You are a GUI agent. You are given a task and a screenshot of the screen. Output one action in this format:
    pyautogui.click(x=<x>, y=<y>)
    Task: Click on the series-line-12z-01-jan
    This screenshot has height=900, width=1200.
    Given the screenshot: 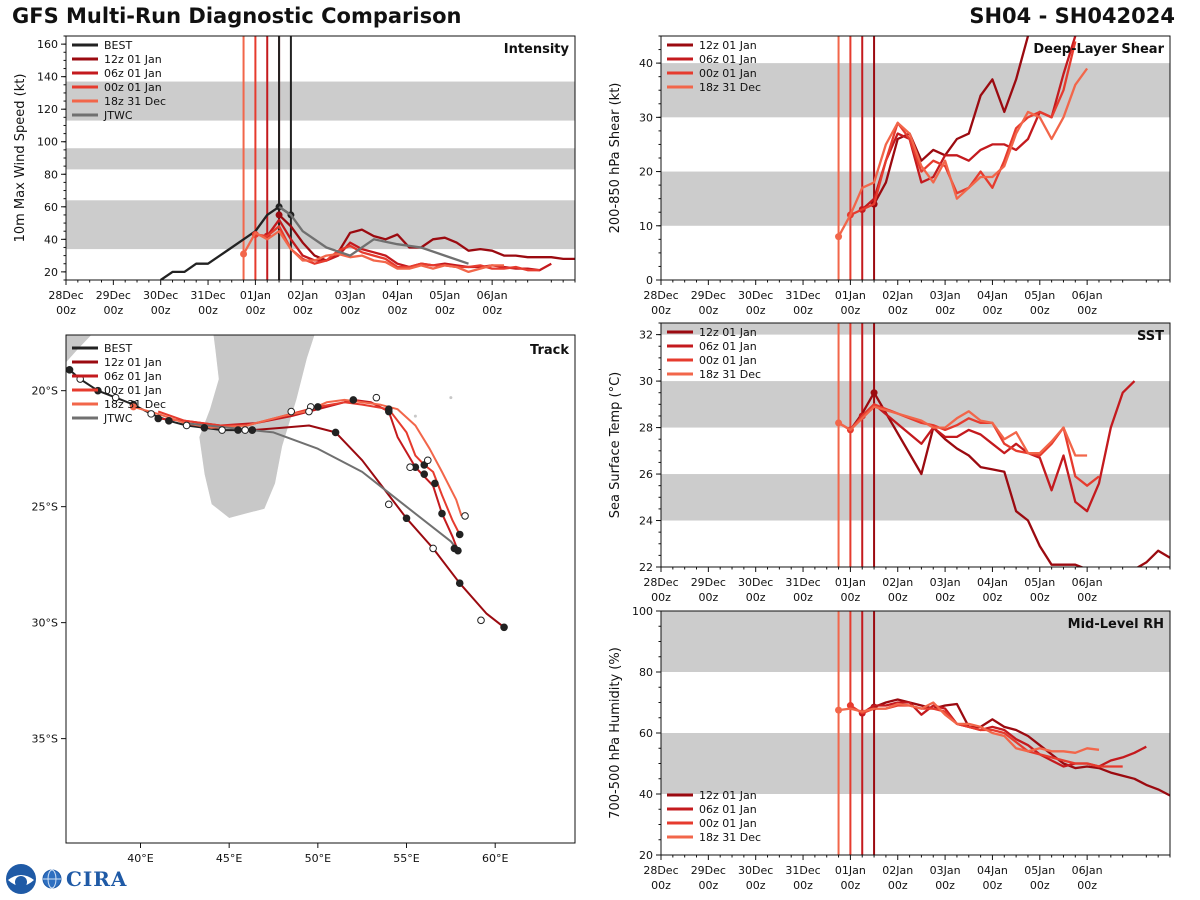 What is the action you would take?
    pyautogui.click(x=1021, y=747)
    